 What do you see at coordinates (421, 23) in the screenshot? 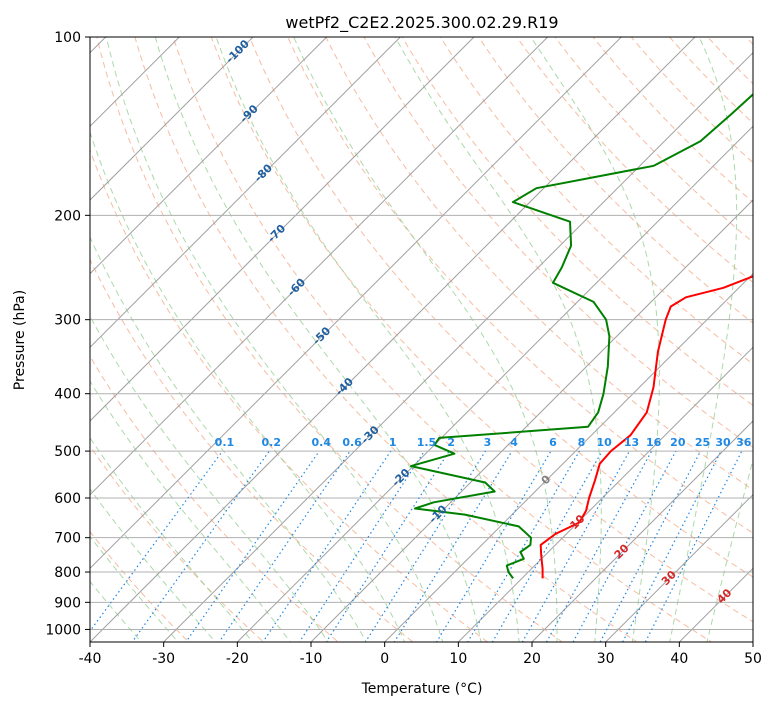
I see `chart-title: wetPf2_C2E2.2025.300.02.29.R19` at bounding box center [421, 23].